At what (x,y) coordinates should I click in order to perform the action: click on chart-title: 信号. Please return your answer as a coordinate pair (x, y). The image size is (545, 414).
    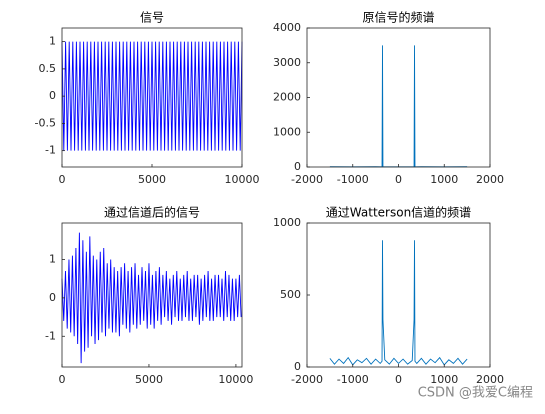
    Looking at the image, I should click on (152, 18).